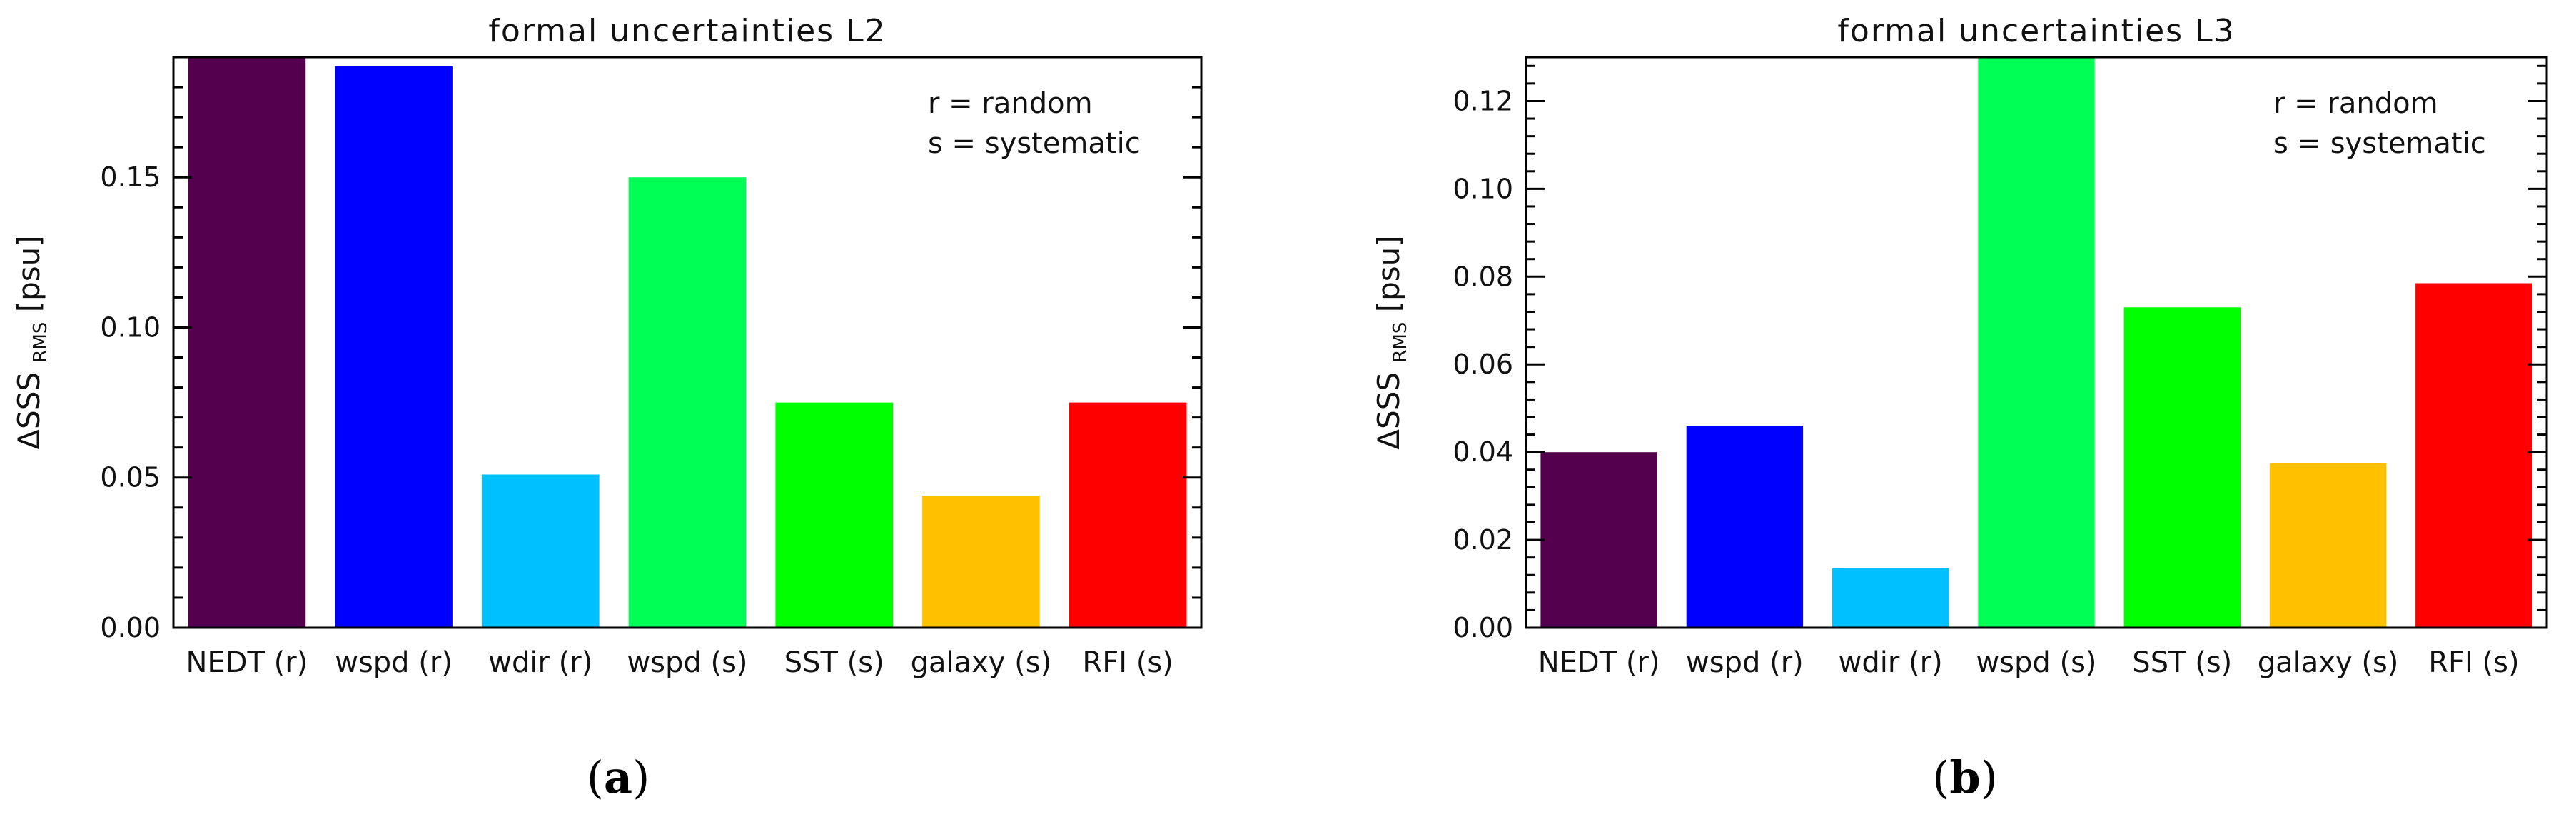 The width and height of the screenshot is (2576, 822). I want to click on panel-label-letter: a, so click(618, 777).